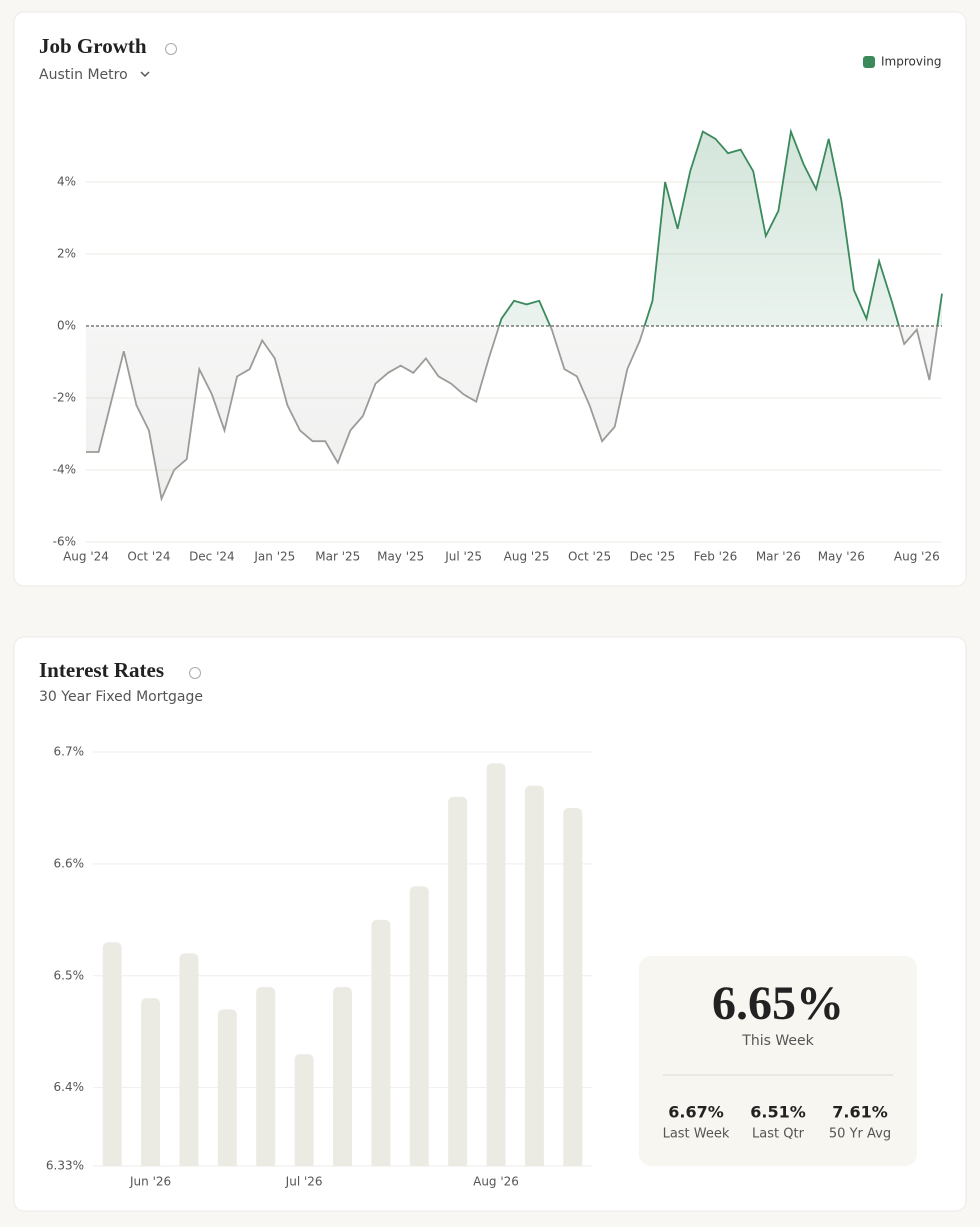 The height and width of the screenshot is (1227, 980). I want to click on x-tick-label: Jul '26, so click(304, 1182).